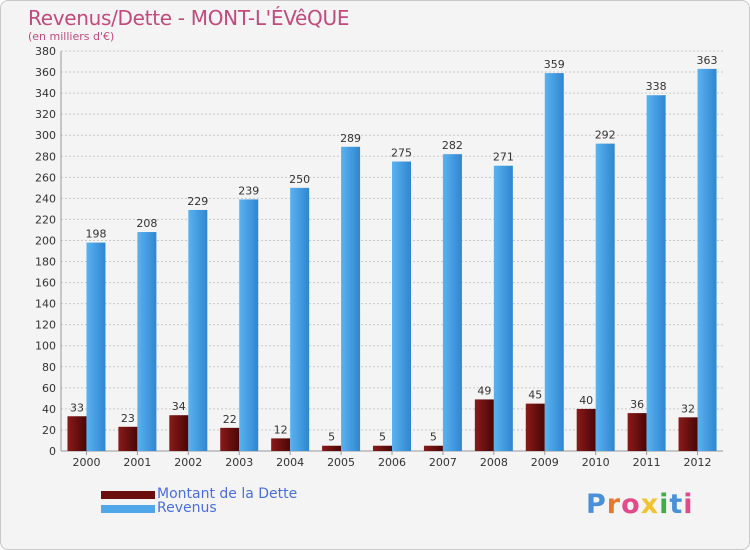  I want to click on y-tick-label: 260, so click(45, 177).